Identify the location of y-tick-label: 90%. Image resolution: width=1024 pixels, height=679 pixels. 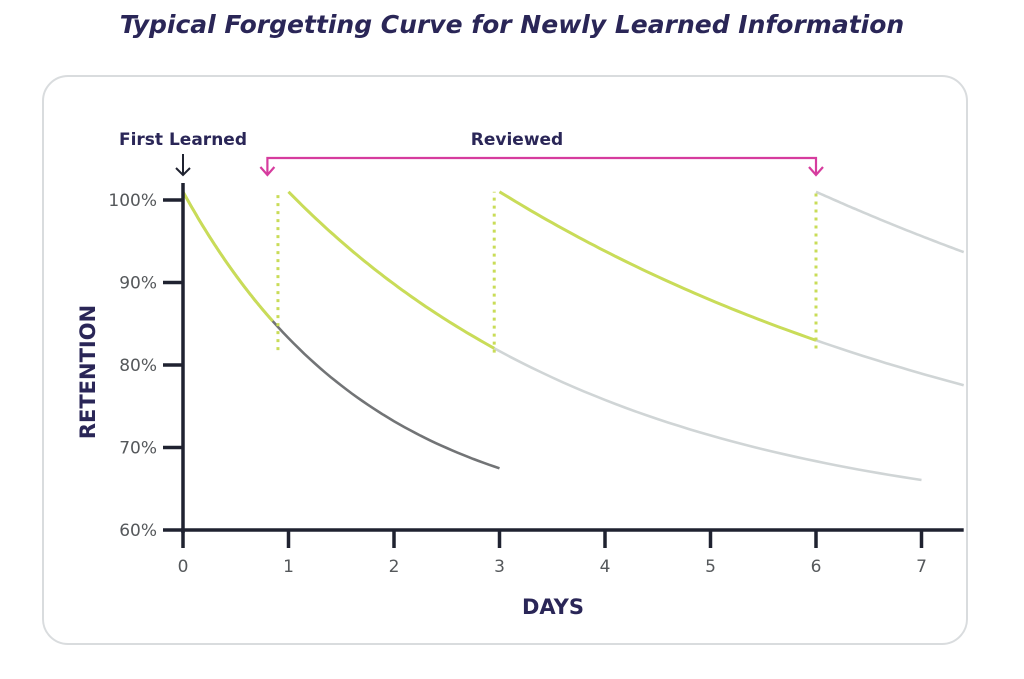
(138, 284).